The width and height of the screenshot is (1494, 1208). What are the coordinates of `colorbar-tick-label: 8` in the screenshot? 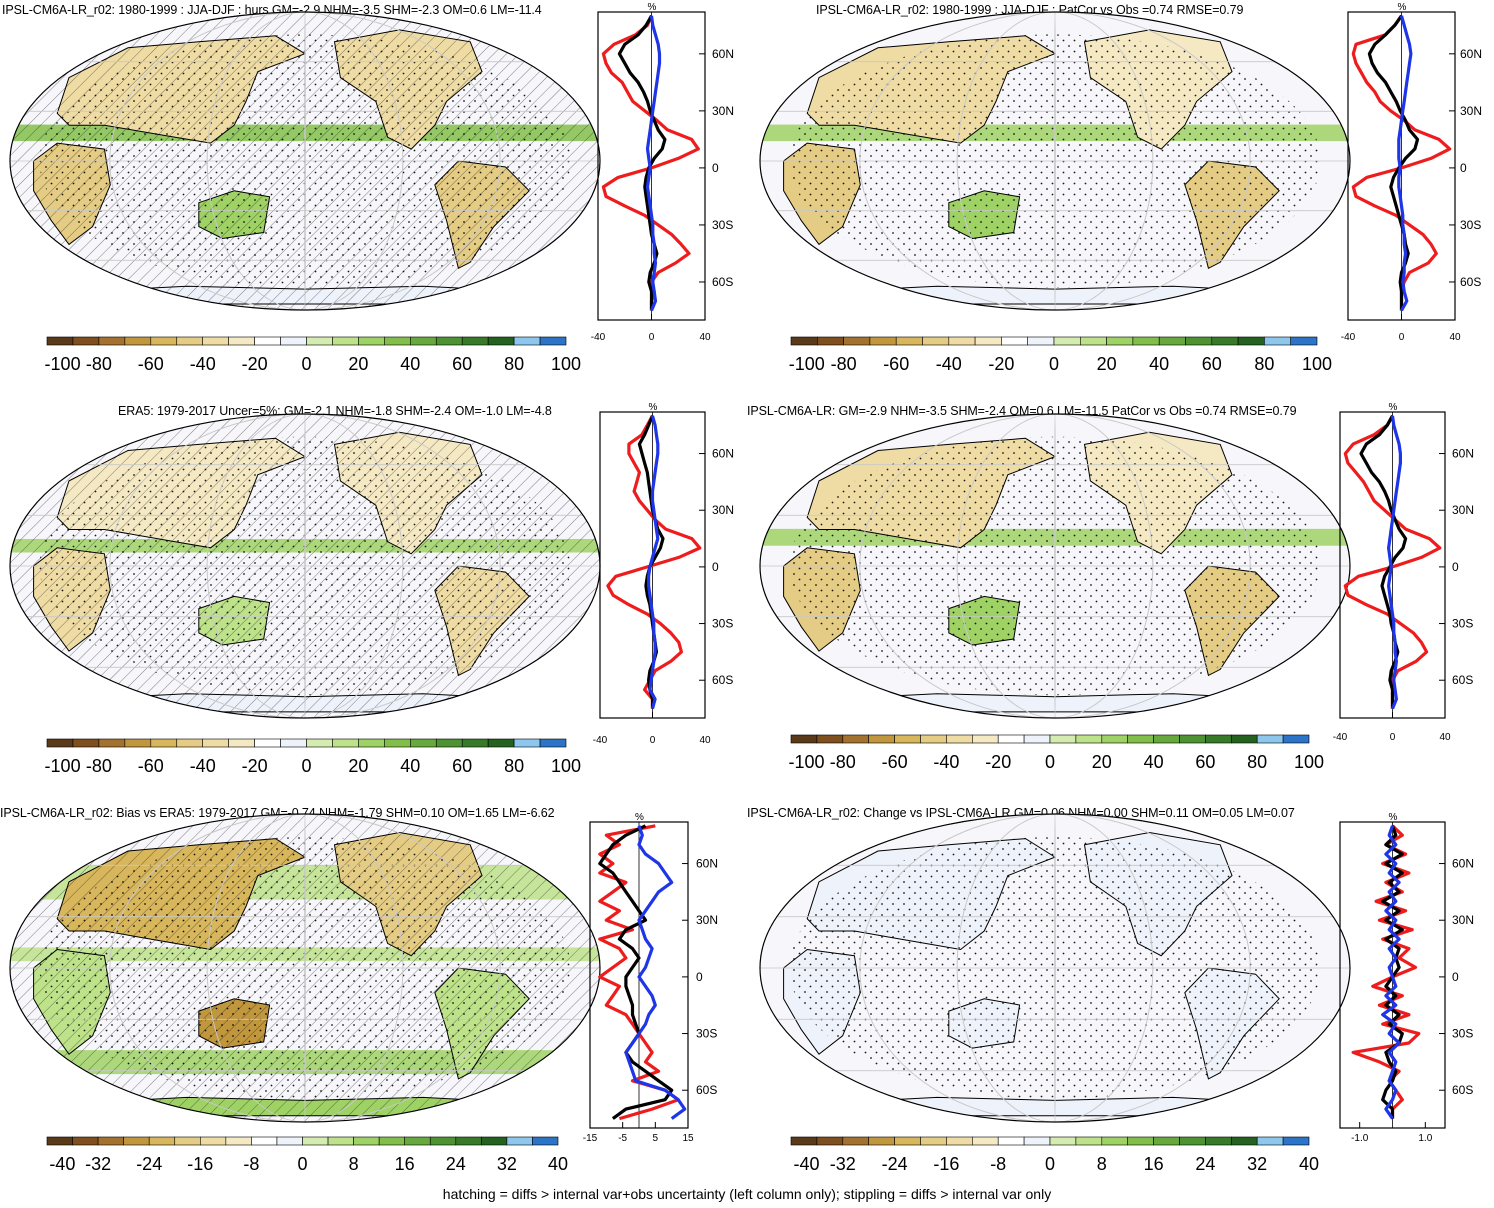 It's located at (354, 1164).